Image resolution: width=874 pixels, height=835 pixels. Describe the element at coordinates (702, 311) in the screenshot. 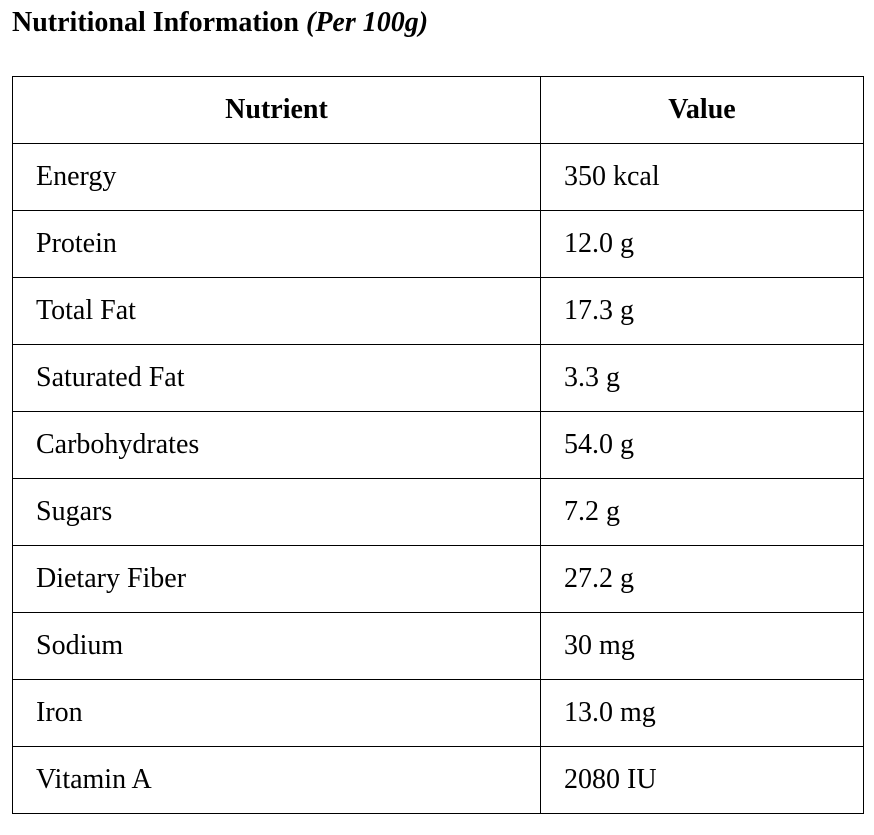

I see `value-cell: 17.3 g` at that location.